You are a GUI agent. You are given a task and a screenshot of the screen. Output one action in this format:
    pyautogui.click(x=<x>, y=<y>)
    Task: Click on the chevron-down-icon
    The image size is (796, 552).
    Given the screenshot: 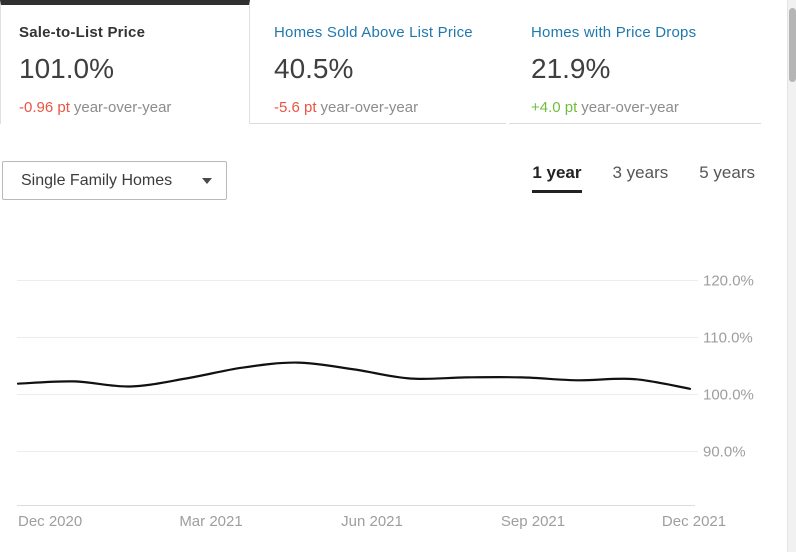 What is the action you would take?
    pyautogui.click(x=207, y=180)
    